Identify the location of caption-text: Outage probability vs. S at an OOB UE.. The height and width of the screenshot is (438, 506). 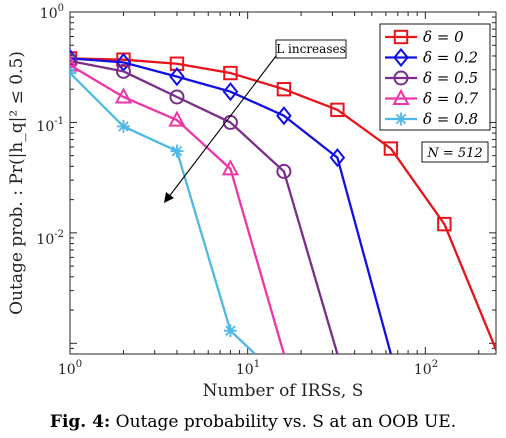
(286, 422).